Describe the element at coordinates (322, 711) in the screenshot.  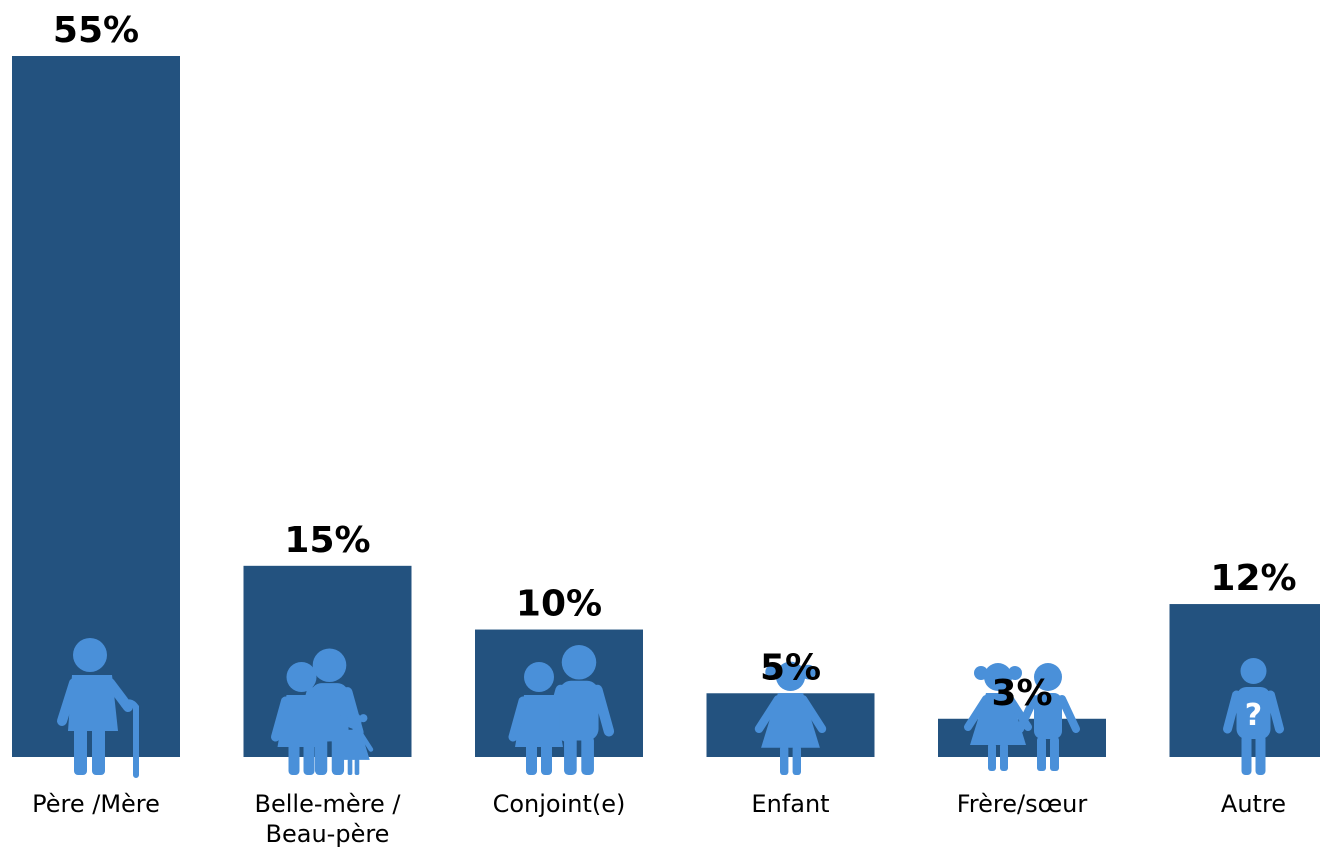
I see `family-couple-with-child-icon` at that location.